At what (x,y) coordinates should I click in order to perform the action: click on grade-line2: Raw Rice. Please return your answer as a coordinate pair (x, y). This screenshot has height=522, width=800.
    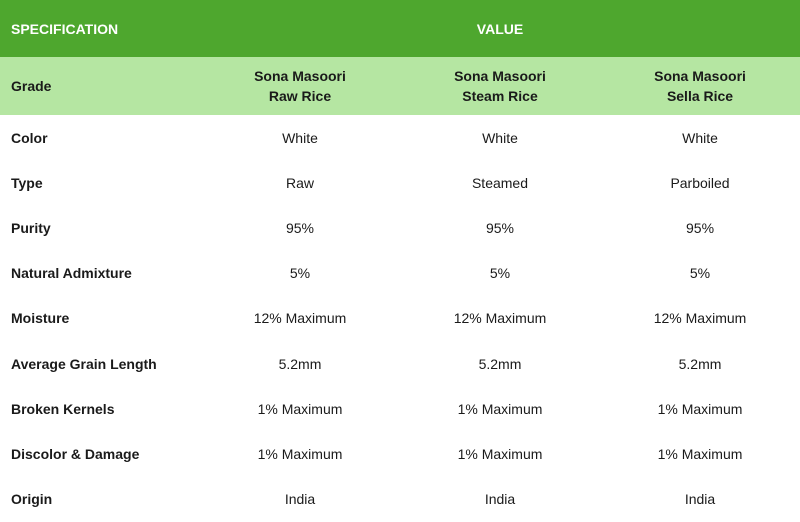
    Looking at the image, I should click on (300, 96).